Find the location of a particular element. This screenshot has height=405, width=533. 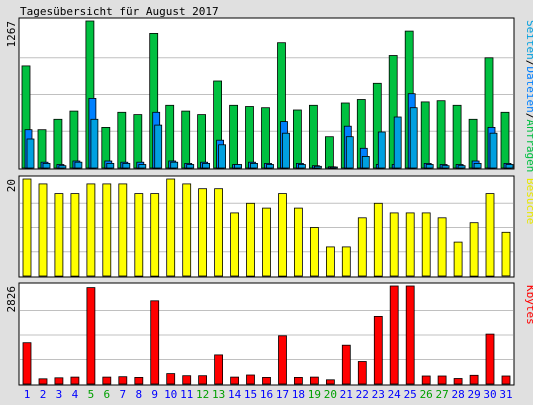

x-tick-label-day-31: 31 is located at coordinates (505, 394).